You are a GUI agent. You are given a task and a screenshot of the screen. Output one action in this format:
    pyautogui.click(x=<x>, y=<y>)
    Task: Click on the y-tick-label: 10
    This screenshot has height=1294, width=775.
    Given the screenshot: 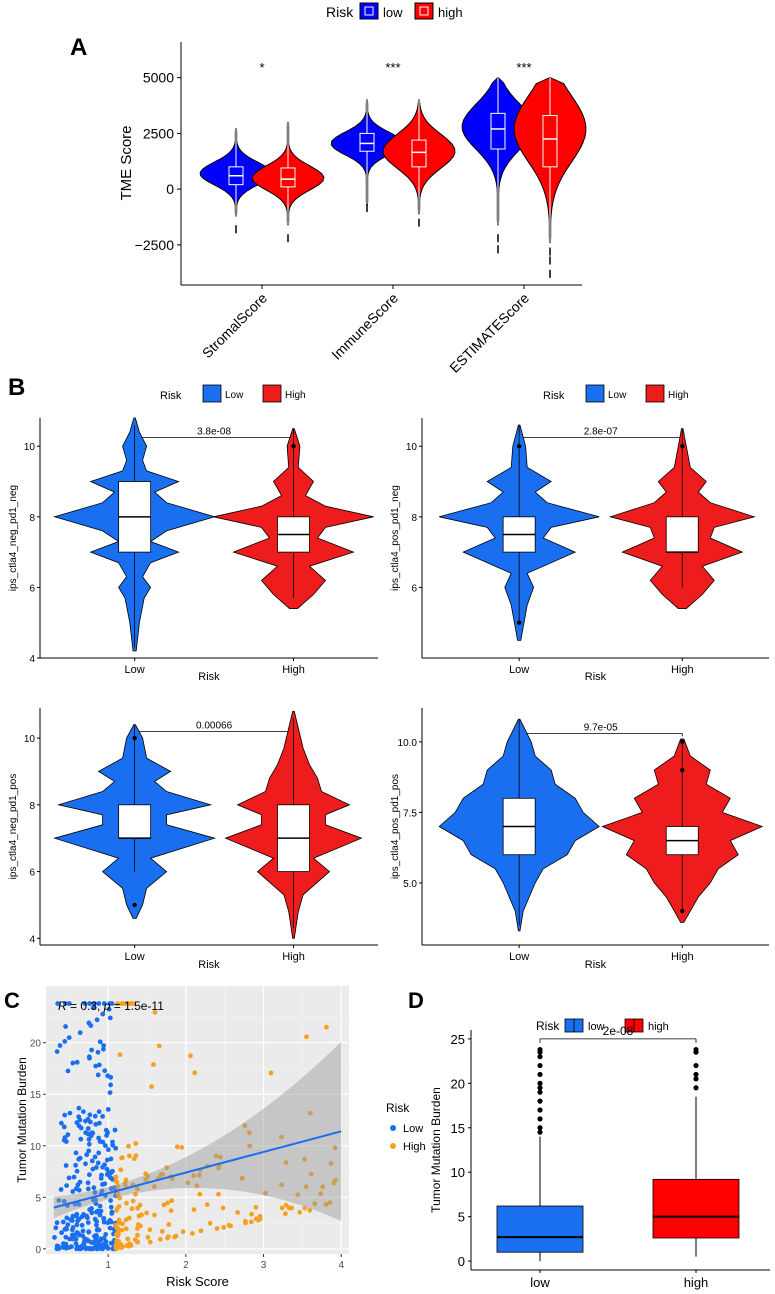 What is the action you would take?
    pyautogui.click(x=30, y=739)
    